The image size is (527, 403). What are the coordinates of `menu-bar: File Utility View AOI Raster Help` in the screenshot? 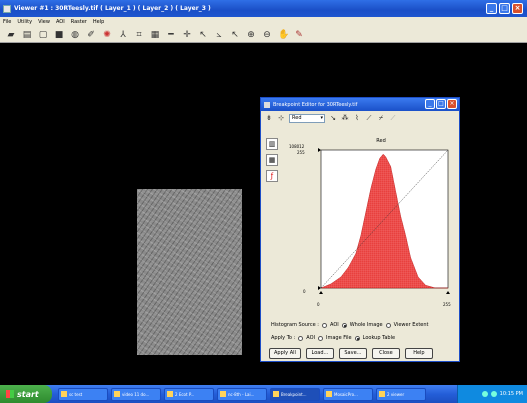 It's located at (263, 22).